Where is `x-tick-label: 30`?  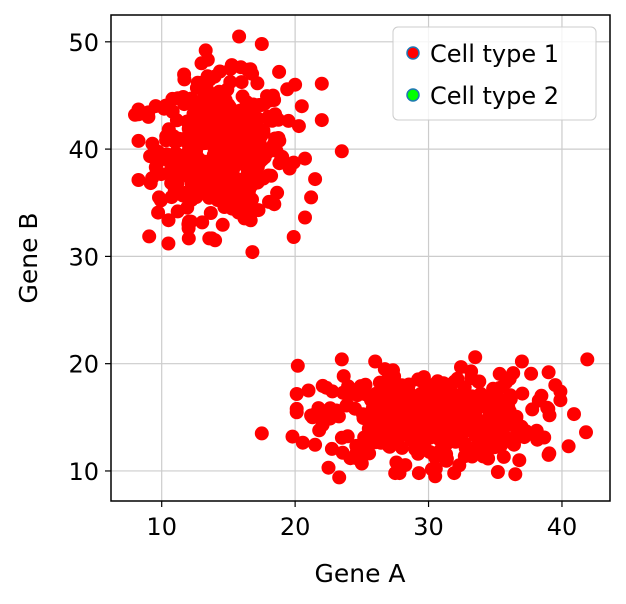 x-tick-label: 30 is located at coordinates (428, 527).